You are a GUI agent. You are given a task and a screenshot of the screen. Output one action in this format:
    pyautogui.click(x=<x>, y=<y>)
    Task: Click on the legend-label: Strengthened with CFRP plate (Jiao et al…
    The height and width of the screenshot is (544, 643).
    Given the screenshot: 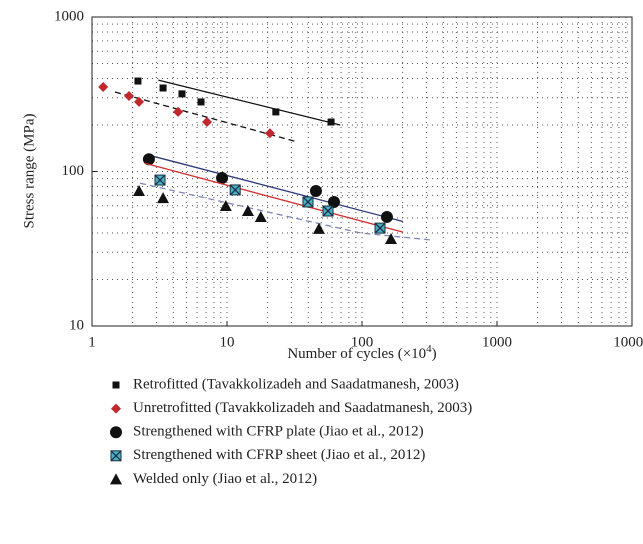 What is the action you would take?
    pyautogui.click(x=278, y=432)
    